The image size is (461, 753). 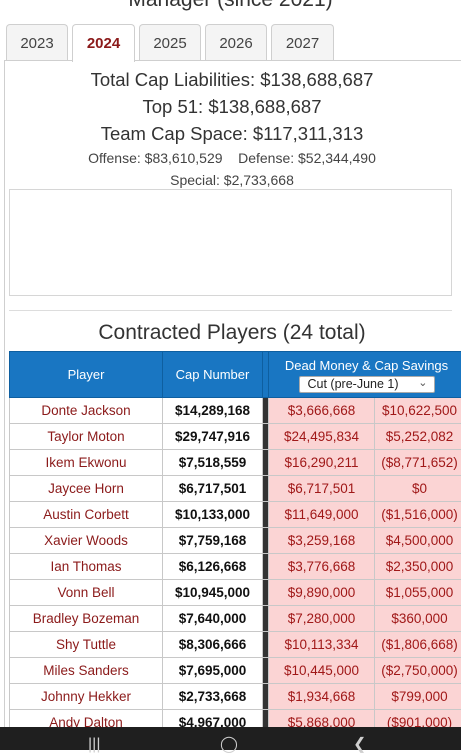 I want to click on cap-savings-cell: ($1,806,668), so click(x=418, y=645).